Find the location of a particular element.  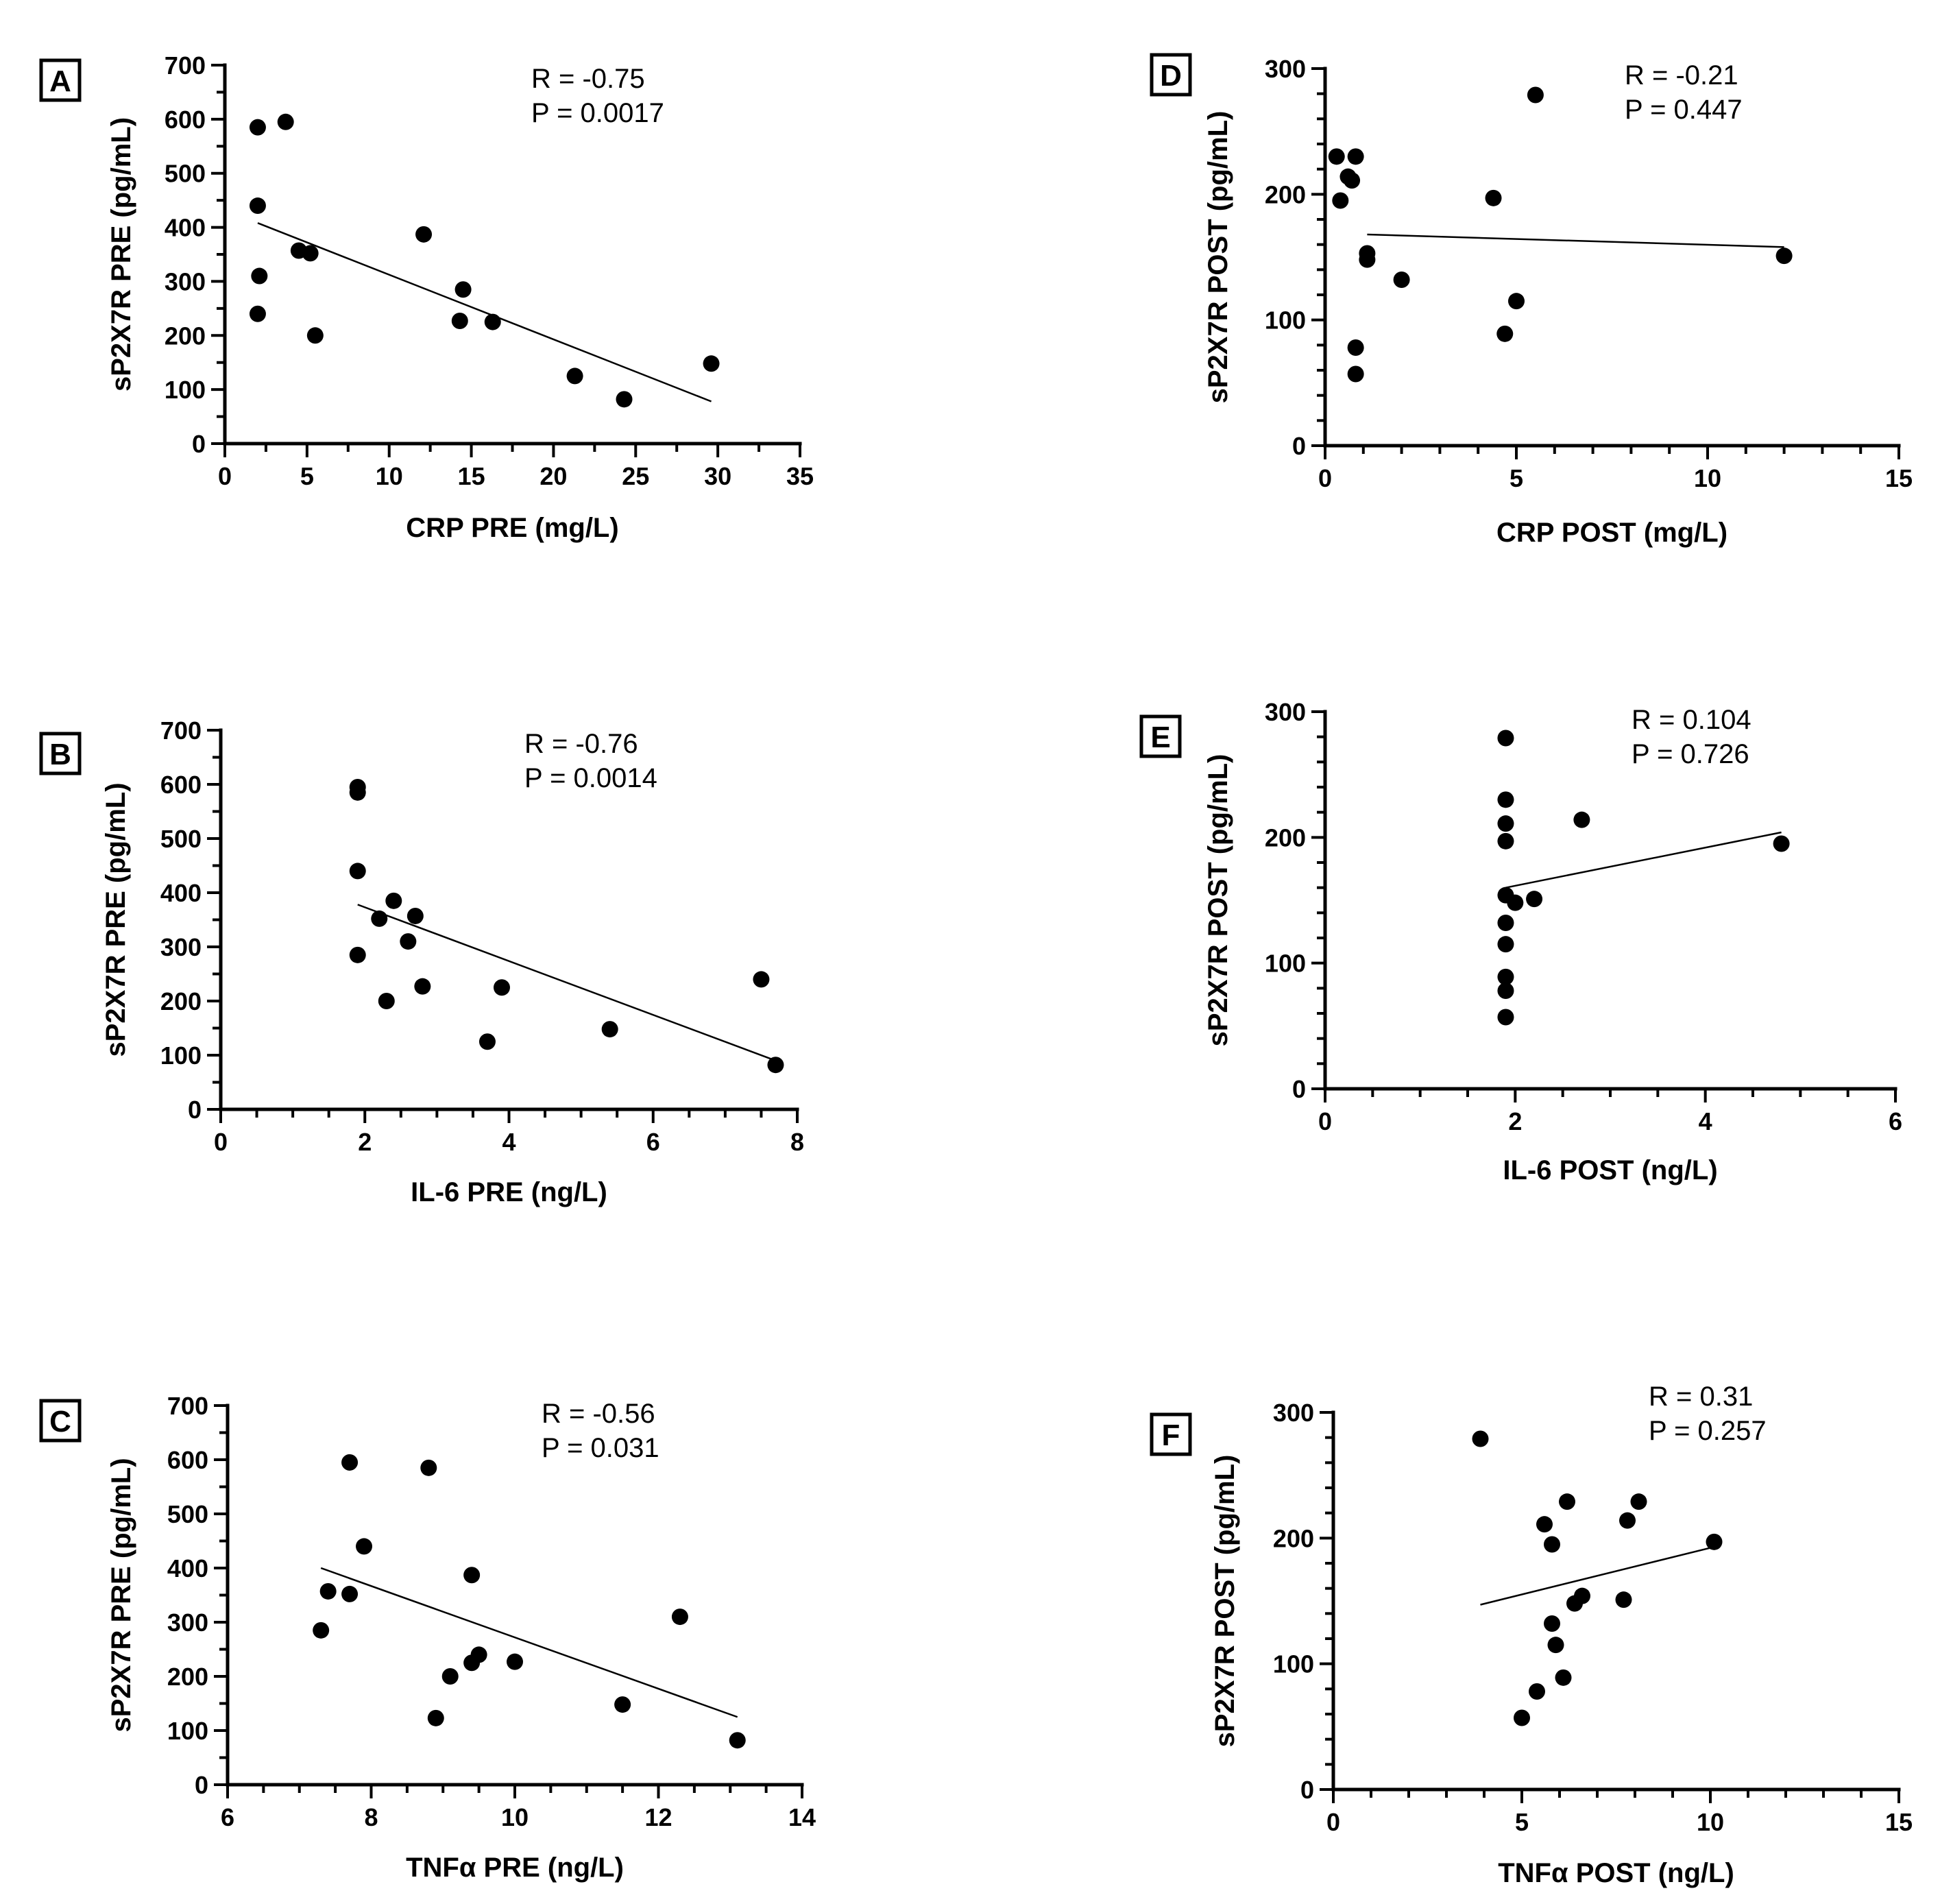

panel-letter: D is located at coordinates (1171, 76).